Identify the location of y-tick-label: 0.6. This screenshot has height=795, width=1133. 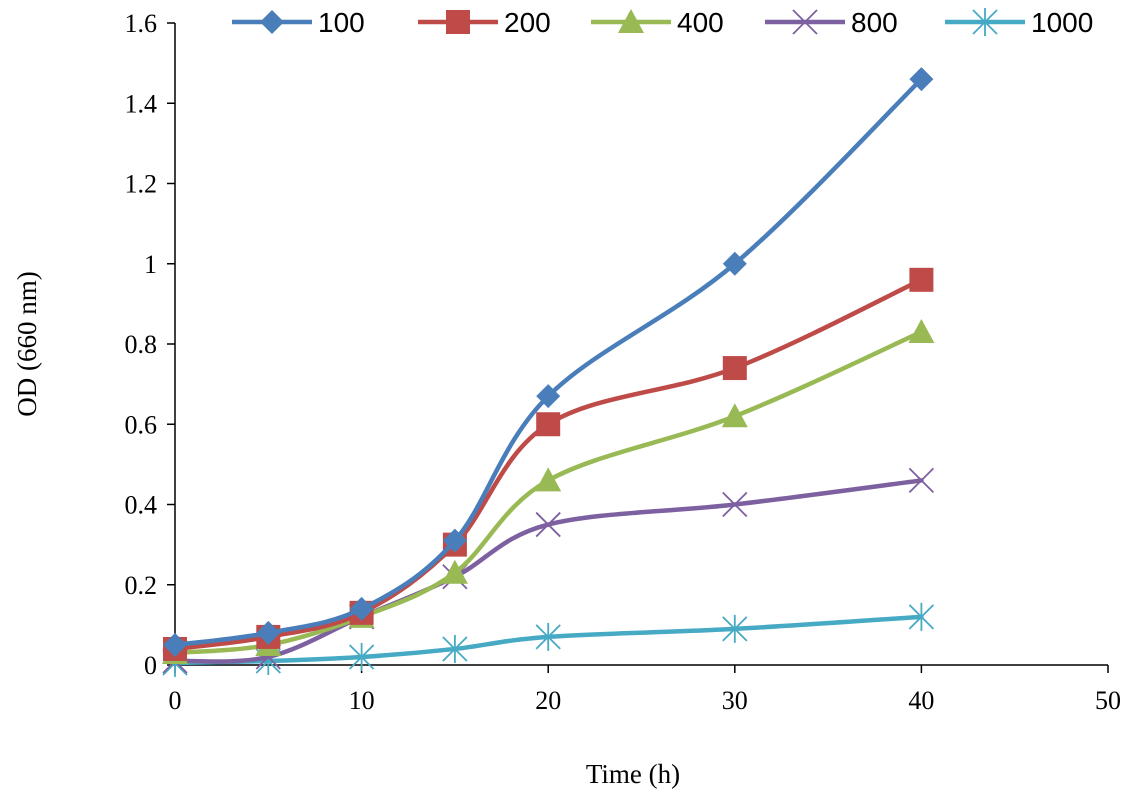
(141, 424).